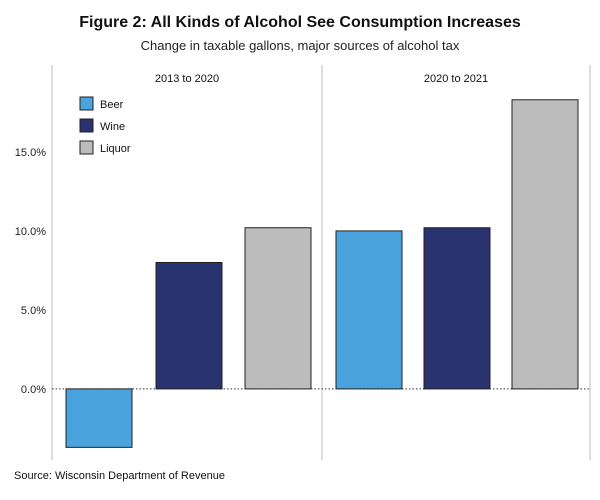  I want to click on source-note: Source: Wisconsin Department of Revenue, so click(119, 476).